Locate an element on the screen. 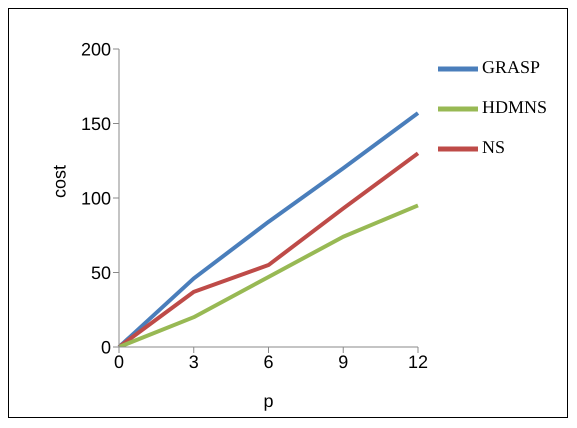 The height and width of the screenshot is (428, 577). y-tick-label: 150 is located at coordinates (95, 124).